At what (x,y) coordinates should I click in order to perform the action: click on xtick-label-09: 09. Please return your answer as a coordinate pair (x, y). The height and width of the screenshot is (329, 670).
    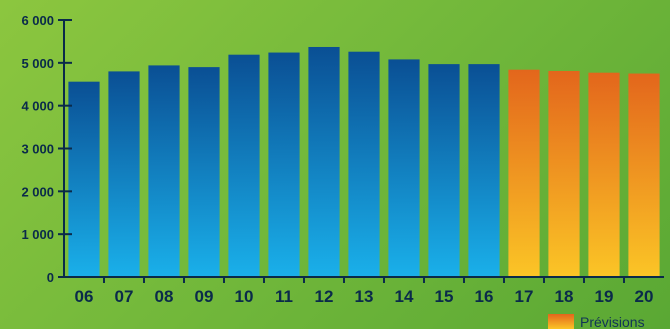
    Looking at the image, I should click on (204, 296).